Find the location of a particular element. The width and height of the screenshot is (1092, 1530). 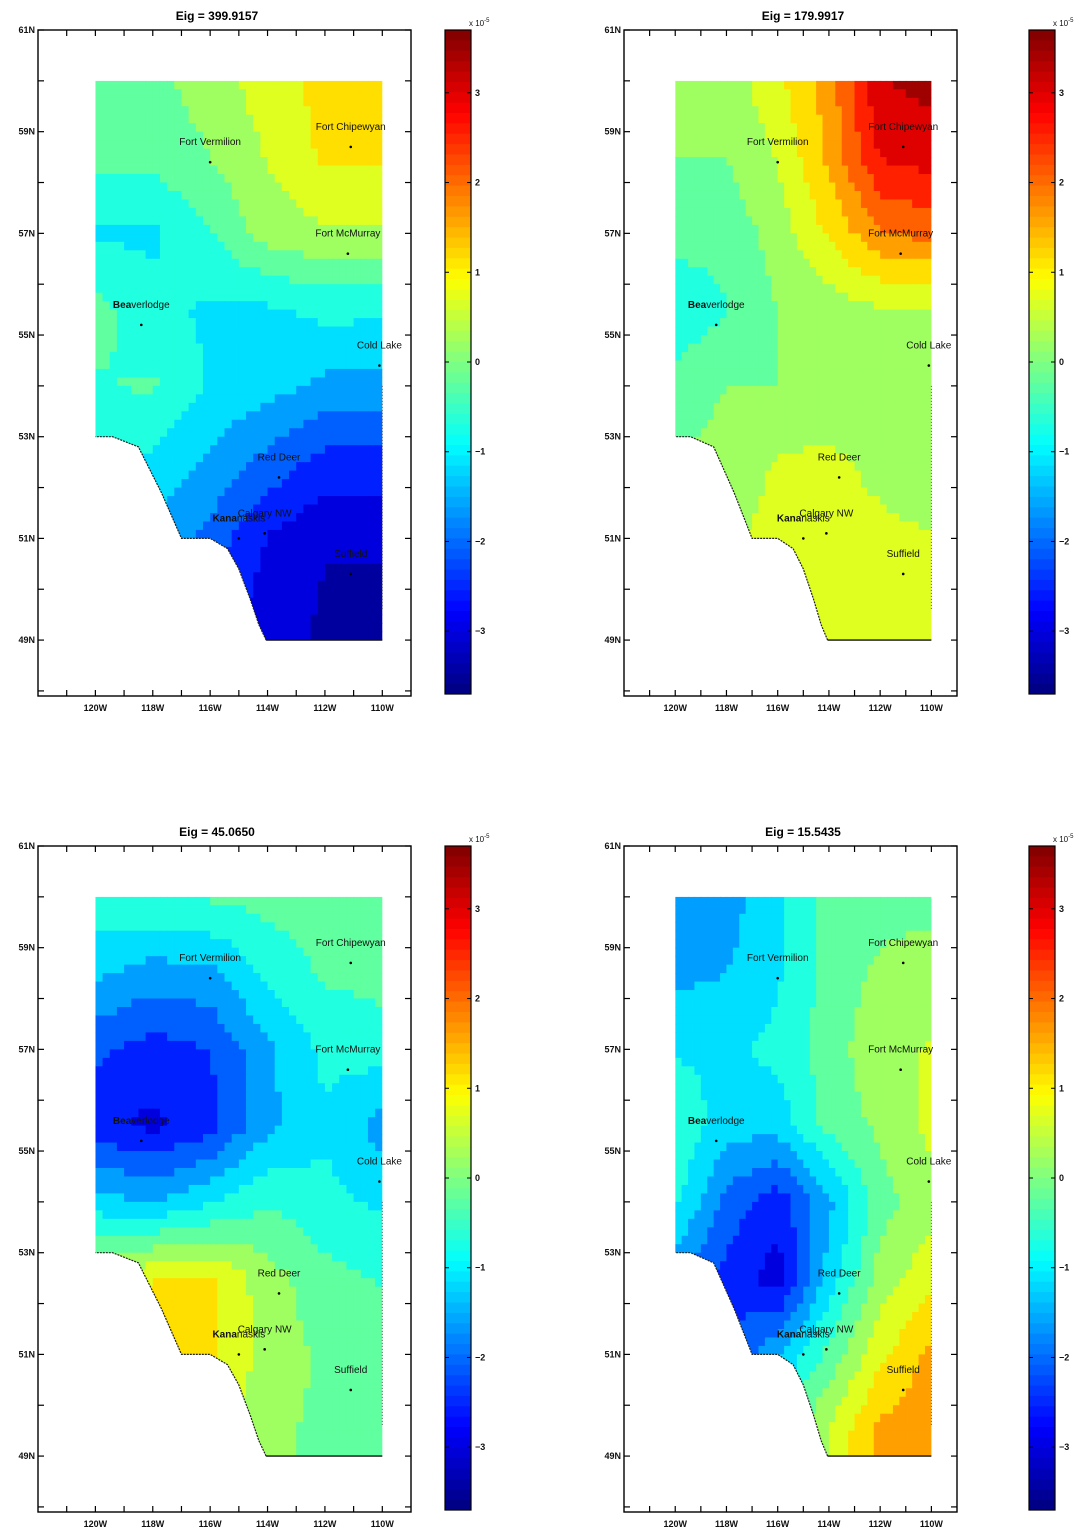

station-label: Red Deer is located at coordinates (279, 457).